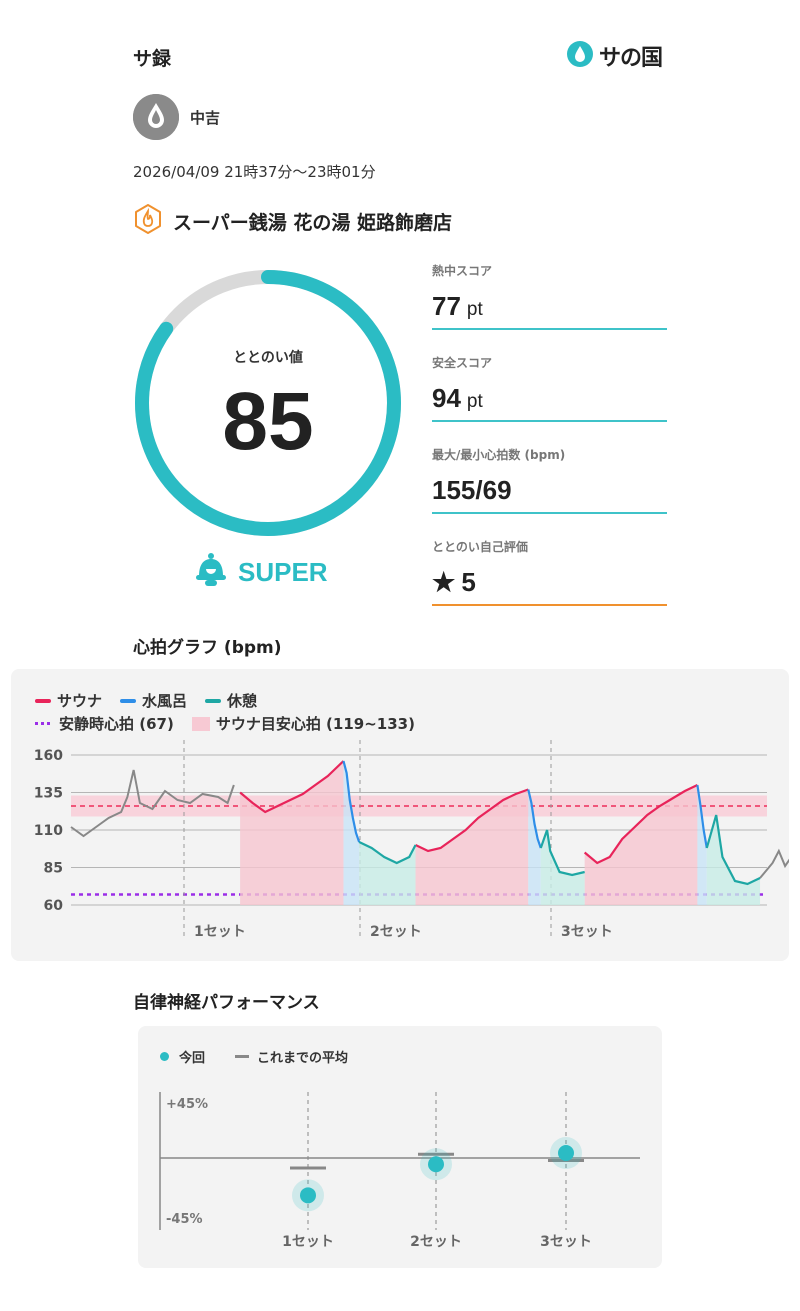 The width and height of the screenshot is (800, 1311). I want to click on totonoi-value: 85, so click(268, 421).